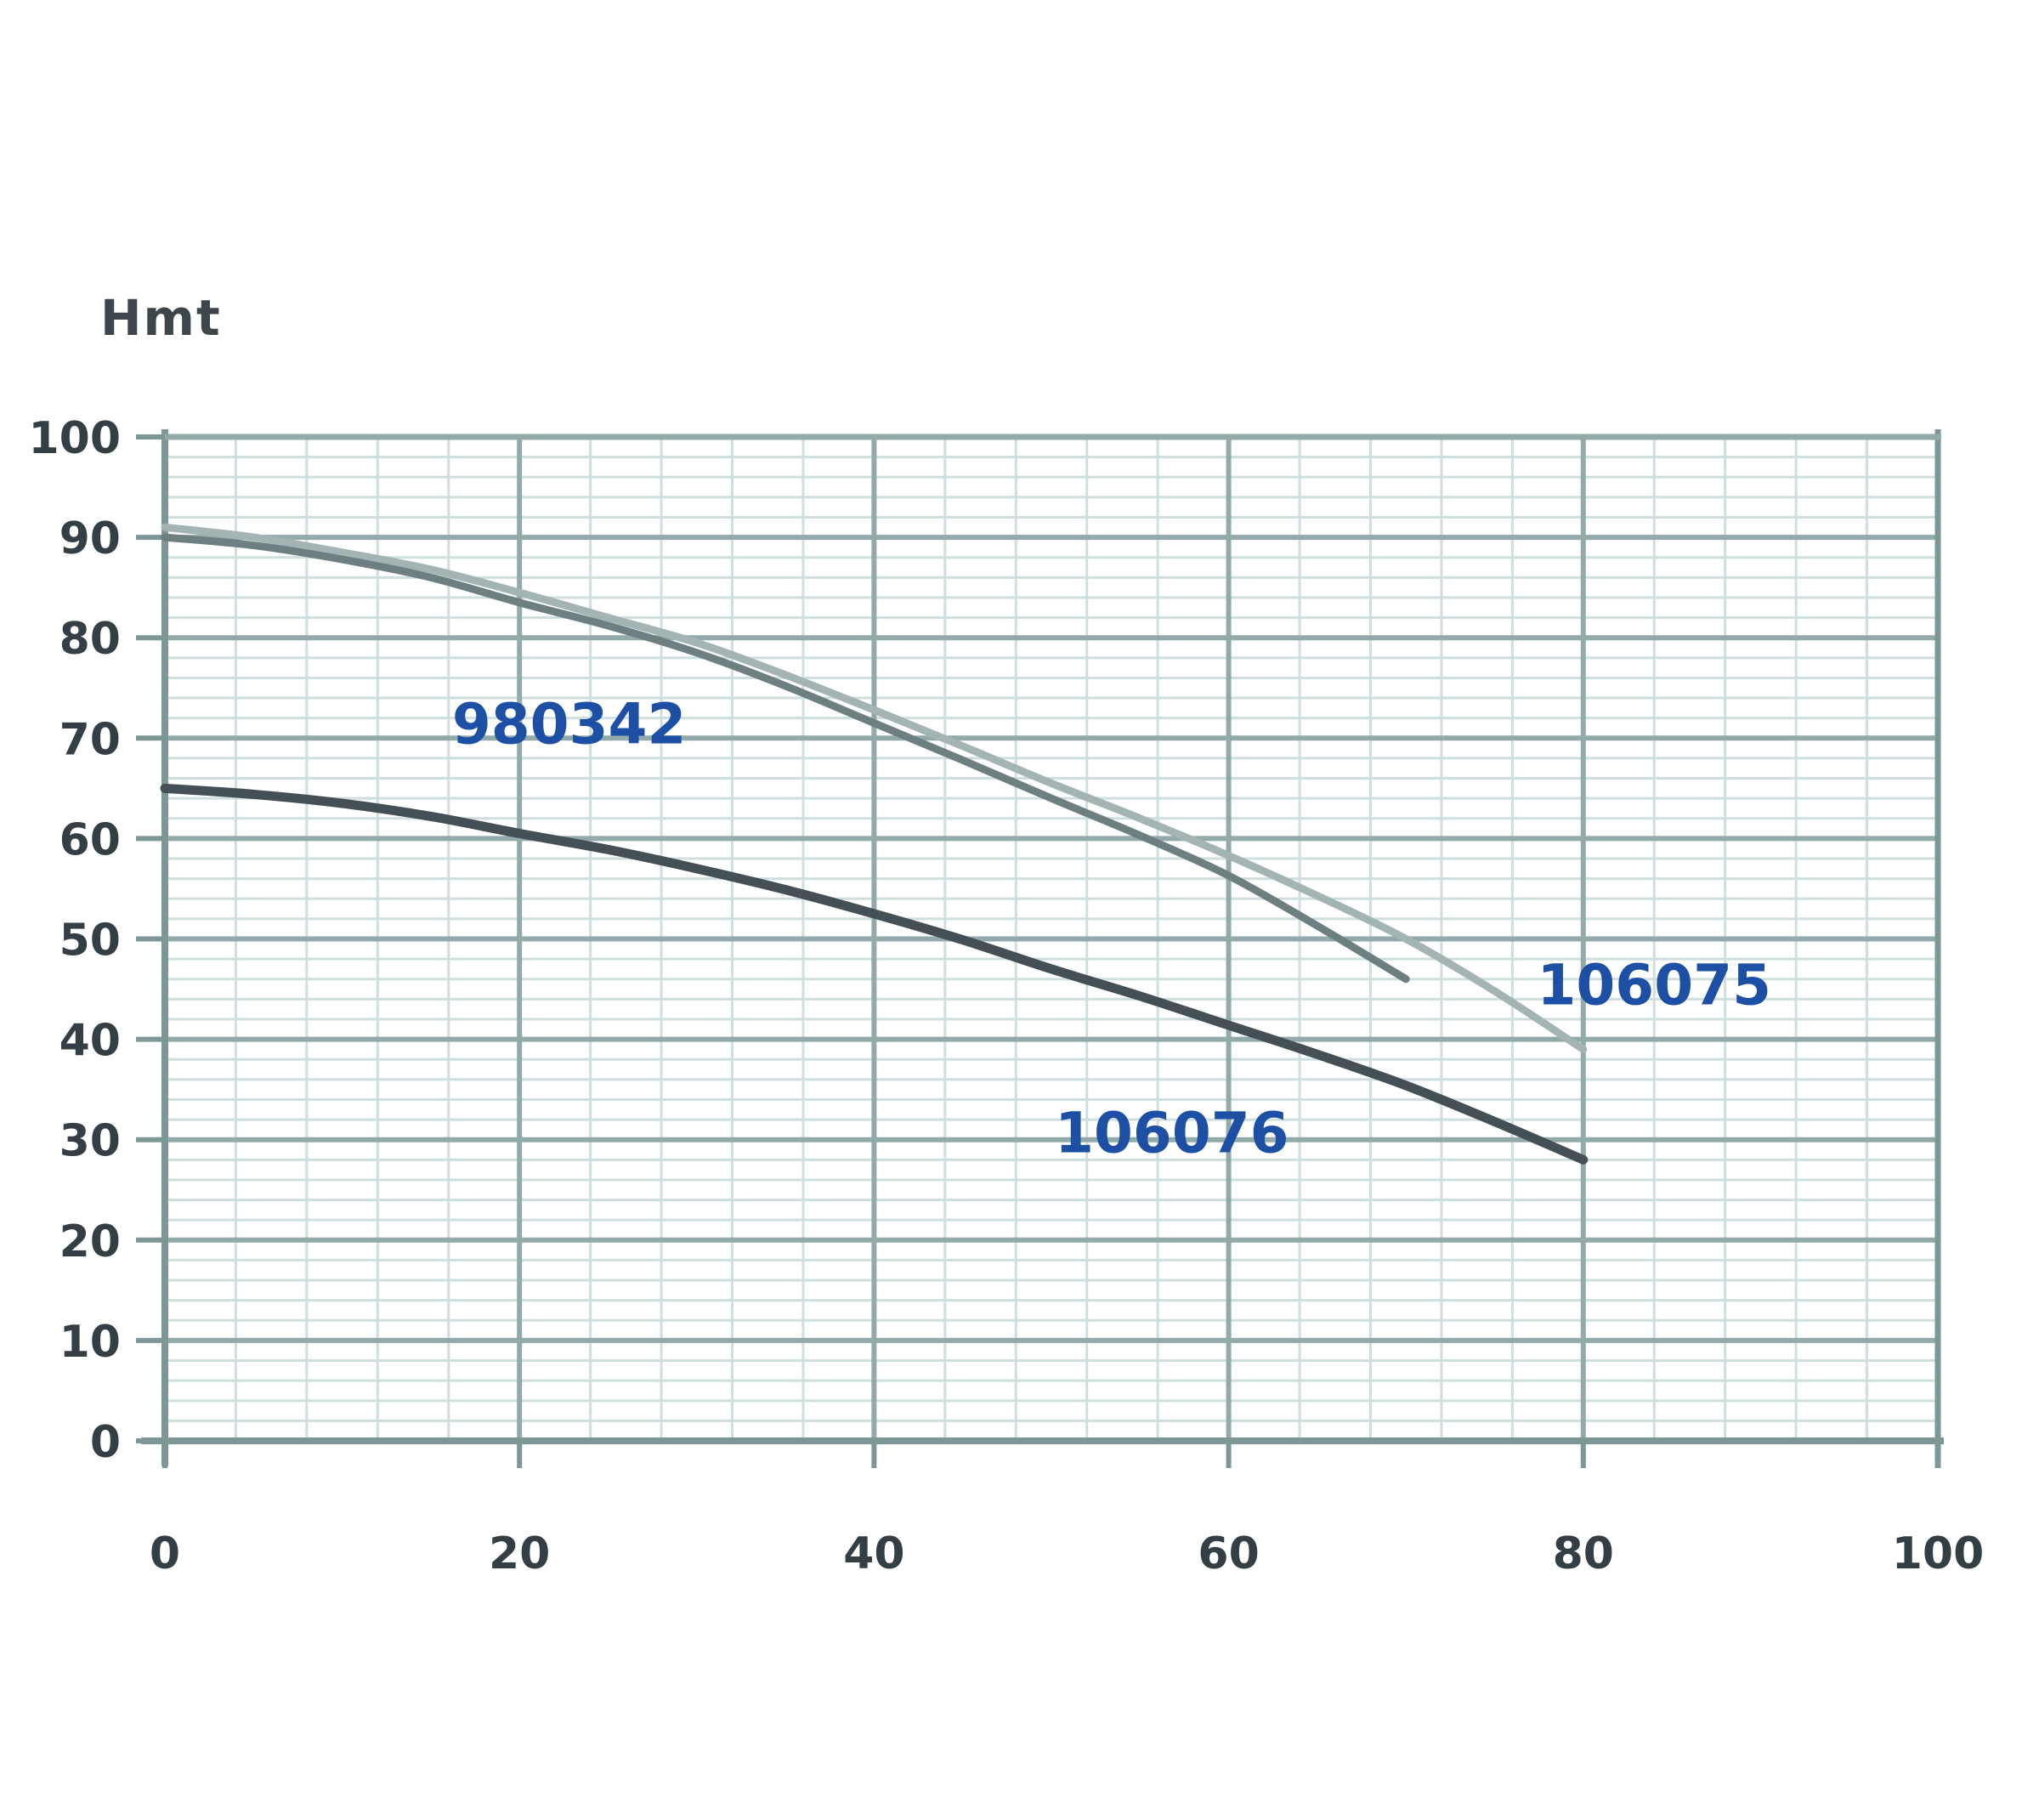 Image resolution: width=2022 pixels, height=1820 pixels. What do you see at coordinates (90, 1041) in the screenshot?
I see `y-tick-label: 40` at bounding box center [90, 1041].